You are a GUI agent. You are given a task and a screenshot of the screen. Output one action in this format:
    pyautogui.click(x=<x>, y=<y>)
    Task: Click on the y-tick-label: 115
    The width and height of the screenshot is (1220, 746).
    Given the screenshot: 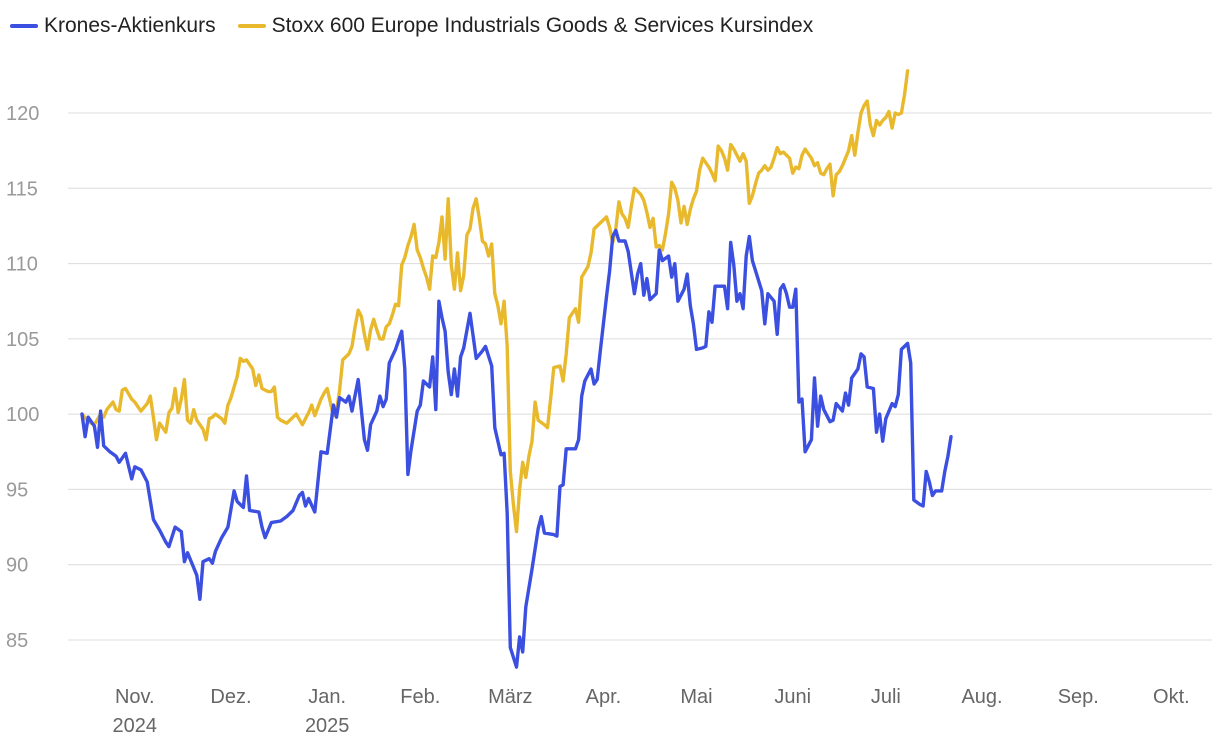 What is the action you would take?
    pyautogui.click(x=22, y=189)
    